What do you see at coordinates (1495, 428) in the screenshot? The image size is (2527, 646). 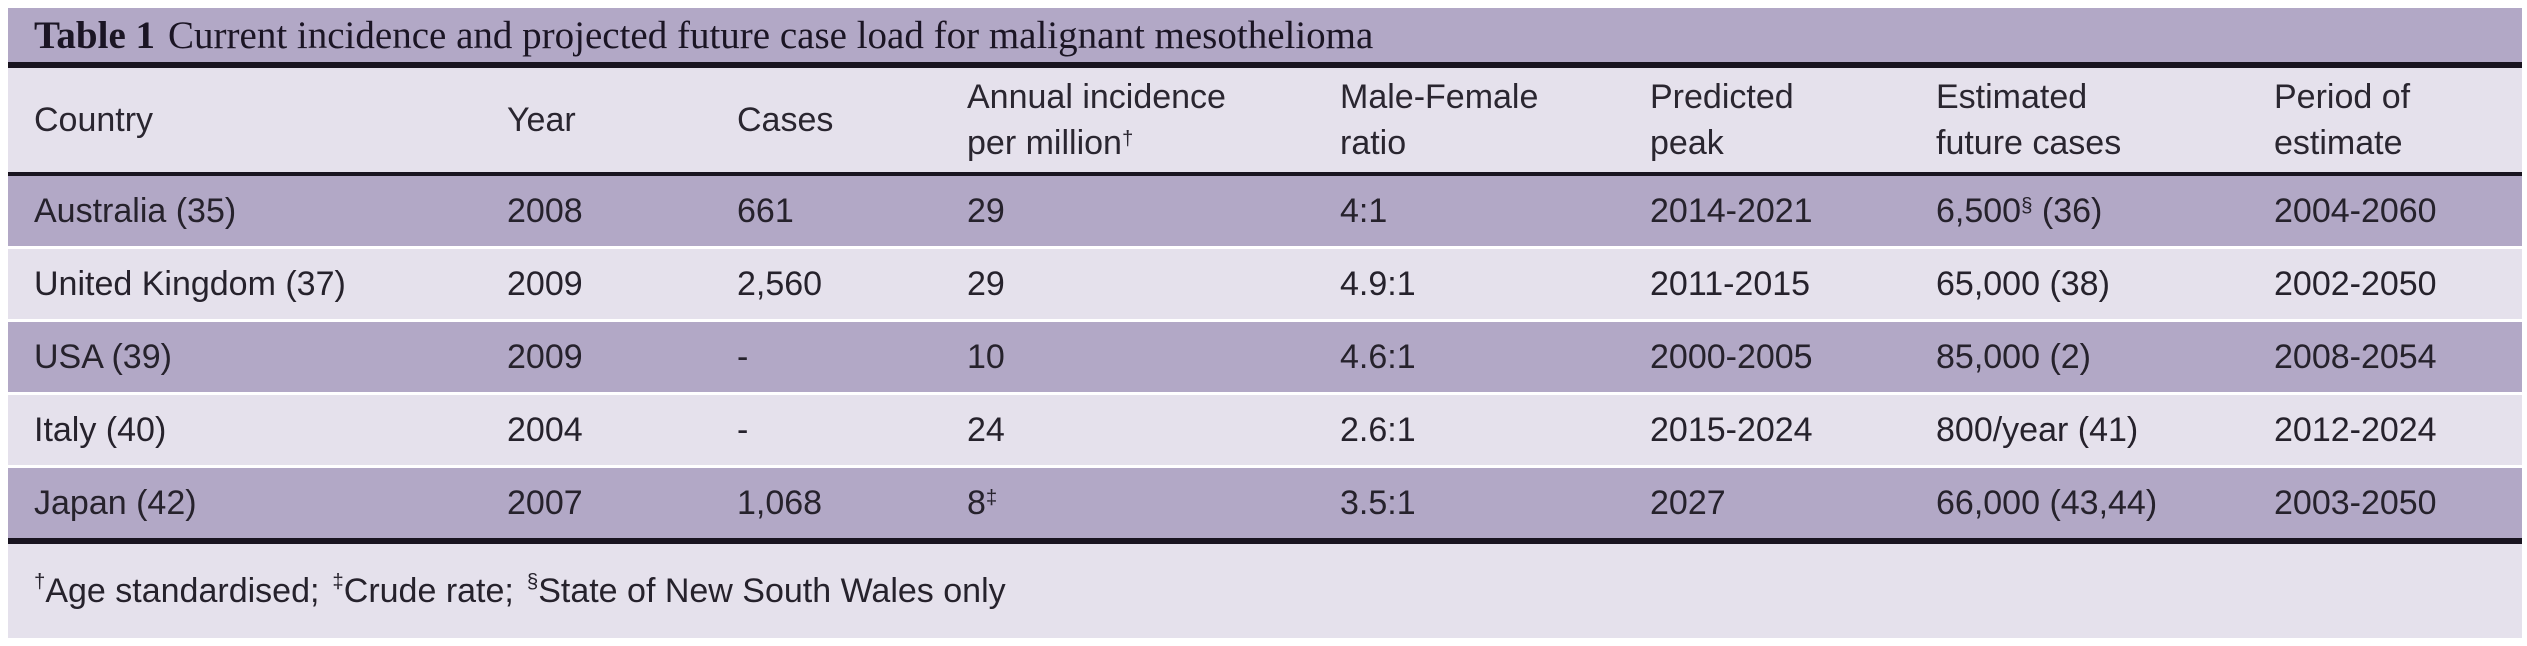 I see `cell-male-female-ratio: 2.6:1` at bounding box center [1495, 428].